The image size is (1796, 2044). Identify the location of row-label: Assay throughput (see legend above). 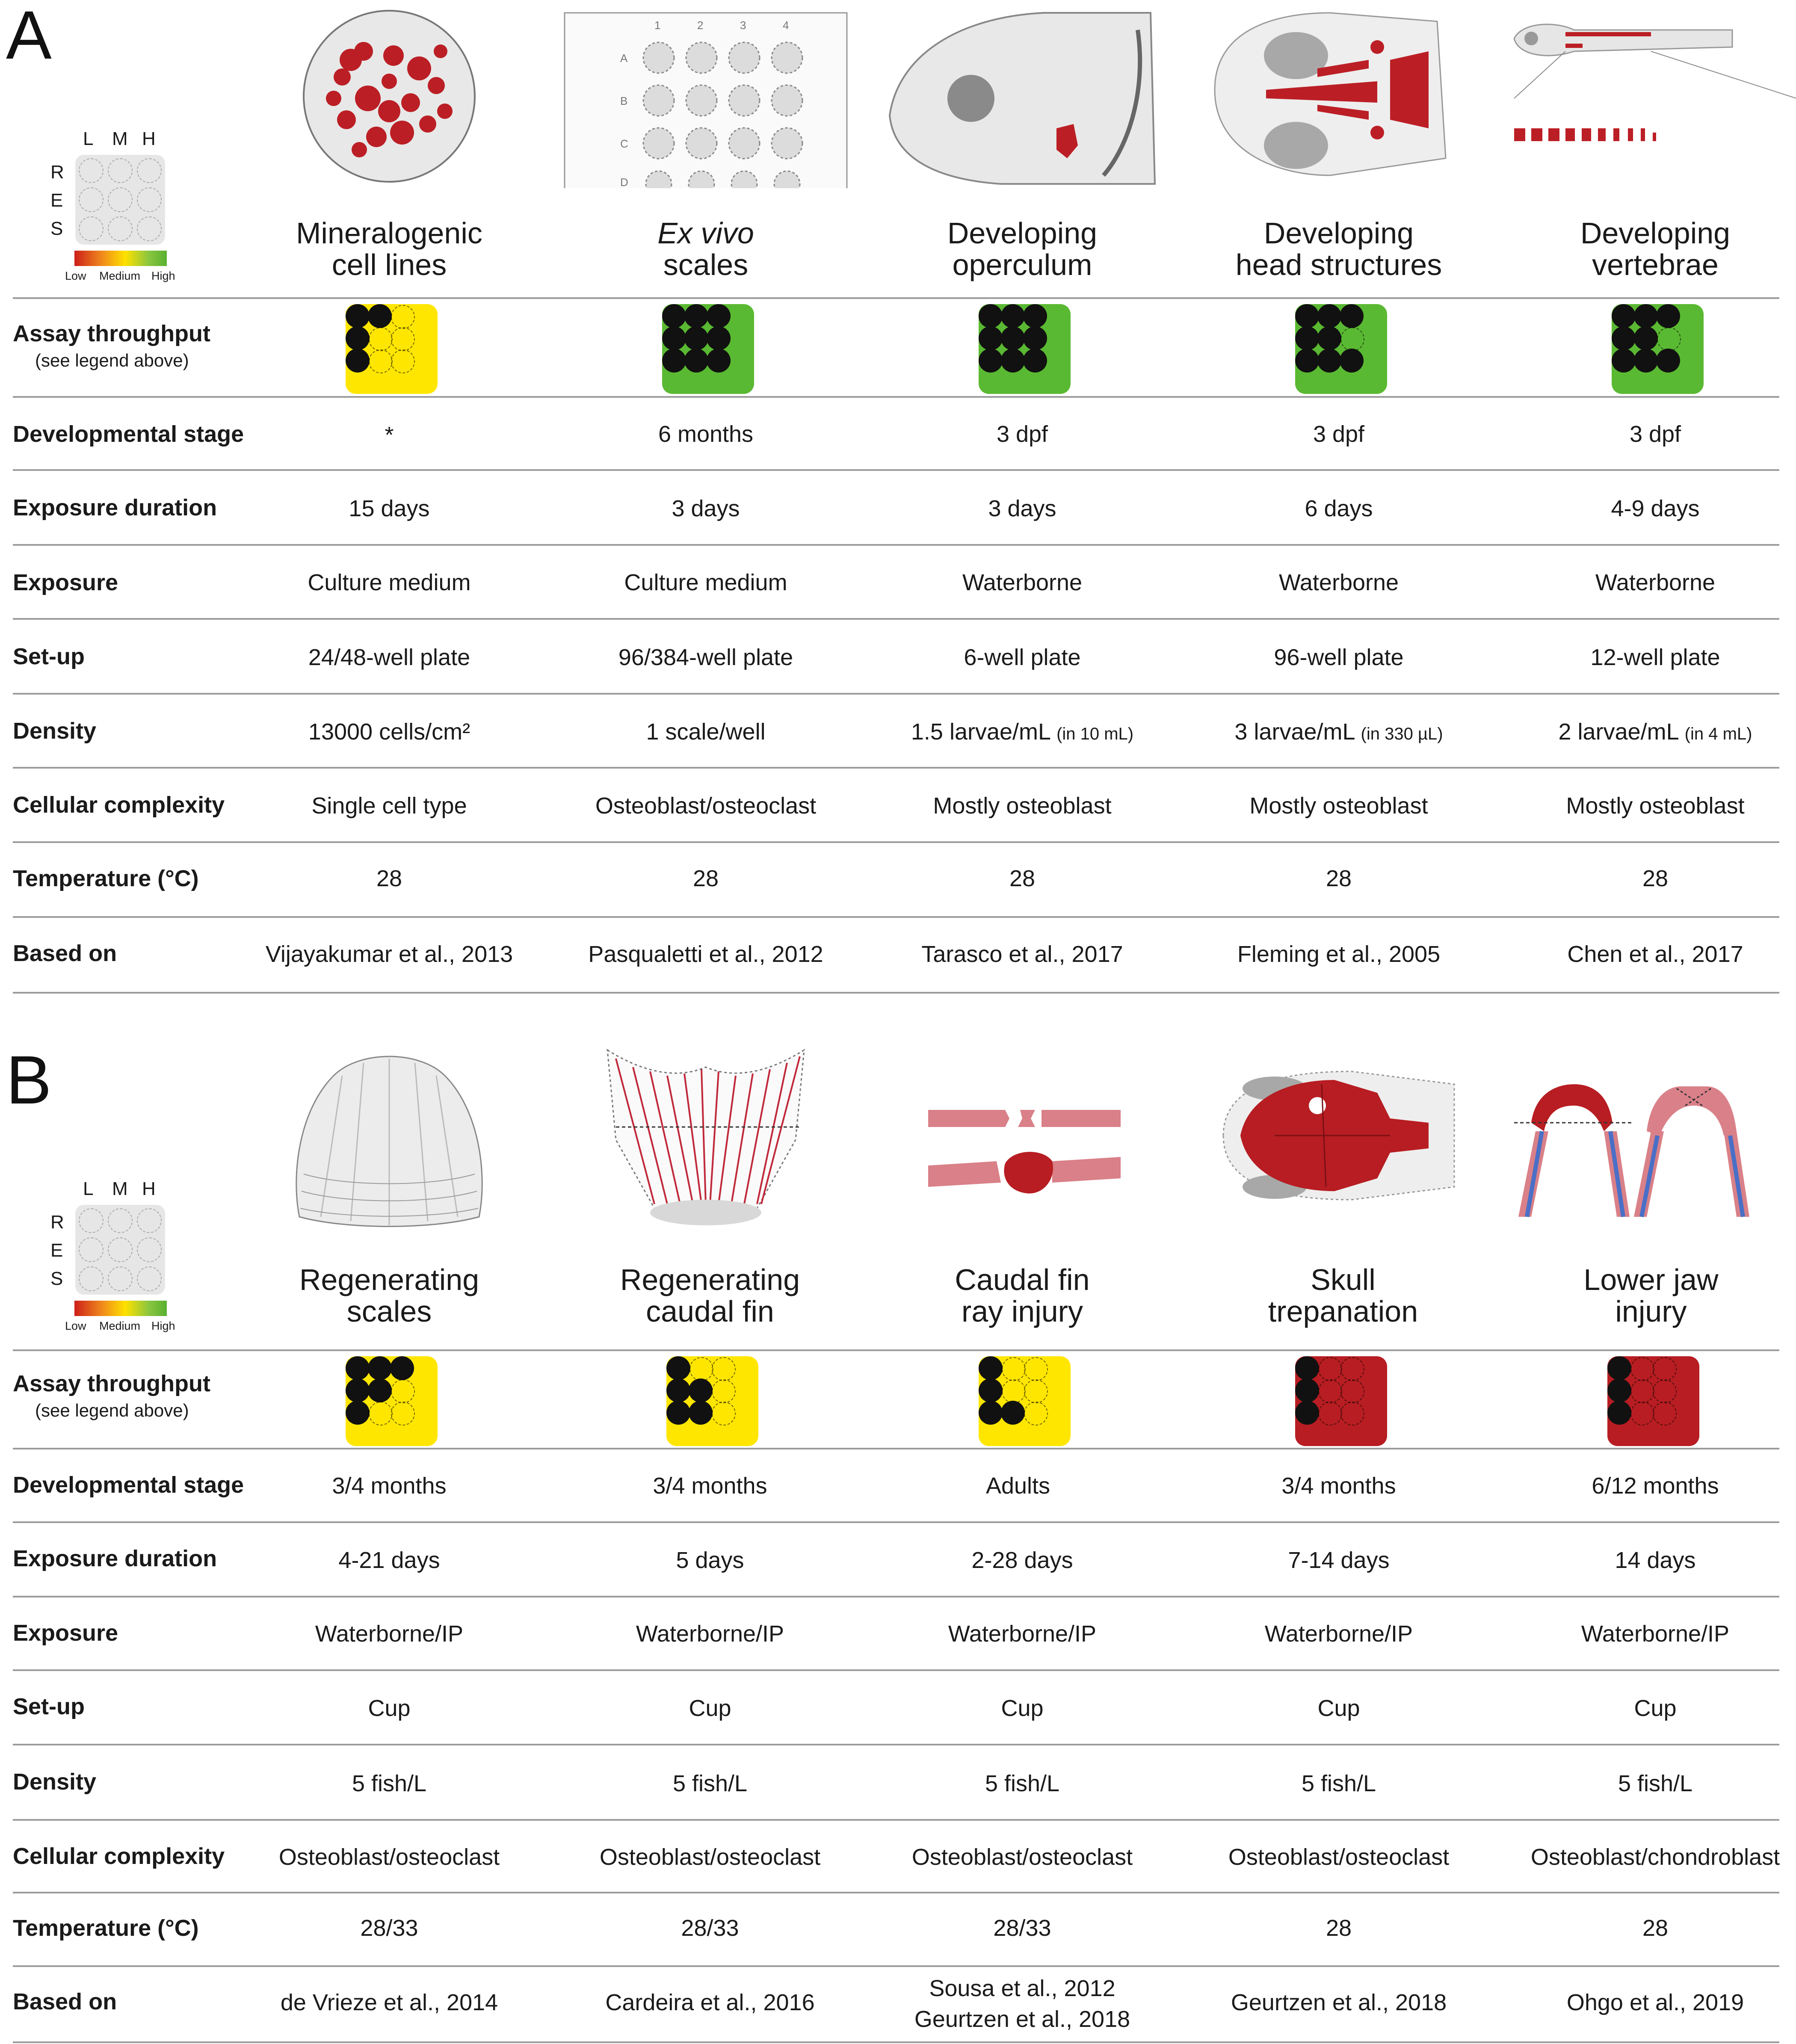
(112, 345).